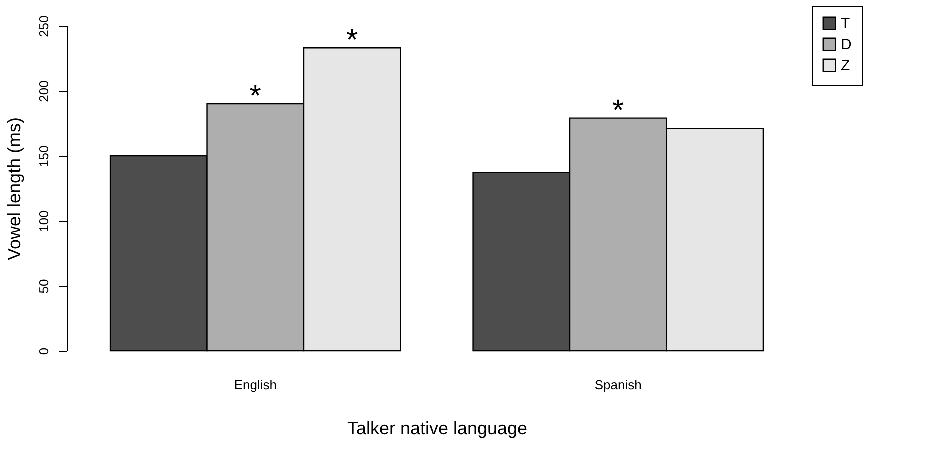 This screenshot has height=457, width=932. Describe the element at coordinates (44, 286) in the screenshot. I see `y-tick-label: 50` at that location.